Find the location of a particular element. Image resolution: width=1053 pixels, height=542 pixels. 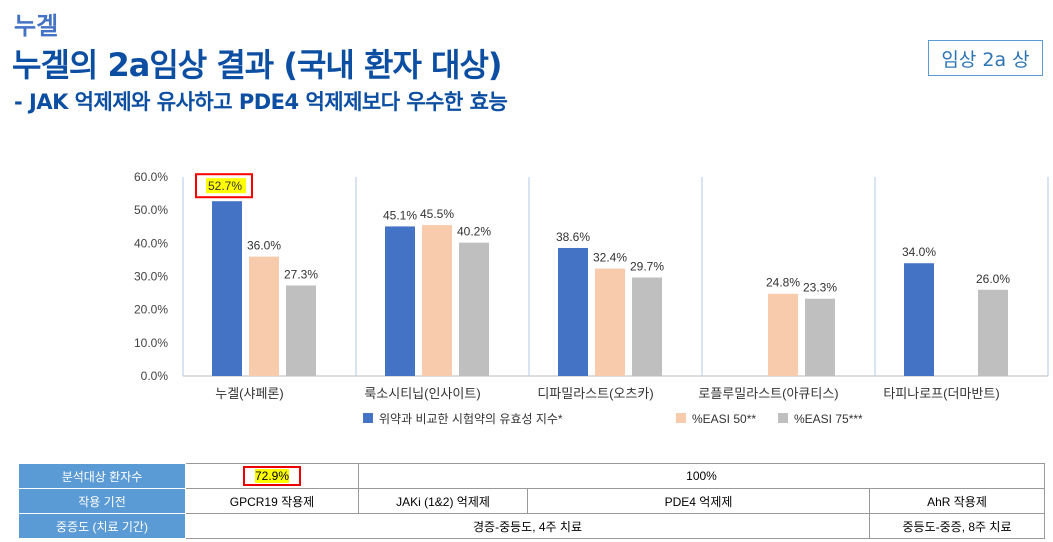

table-cell: PDE4 억제제 is located at coordinates (698, 501).